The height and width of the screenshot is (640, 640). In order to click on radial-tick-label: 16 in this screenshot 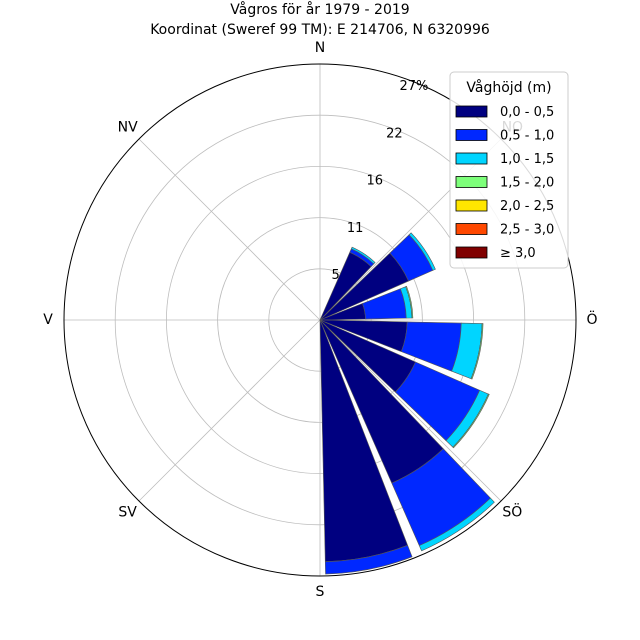, I will do `click(375, 181)`.